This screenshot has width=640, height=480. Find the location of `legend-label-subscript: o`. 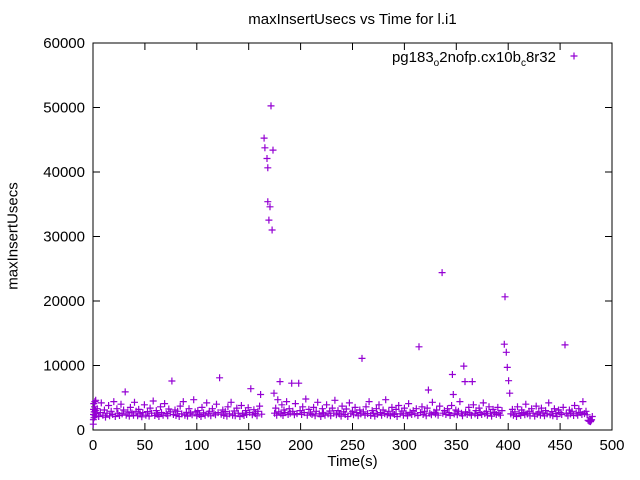

legend-label-subscript: o is located at coordinates (436, 63).